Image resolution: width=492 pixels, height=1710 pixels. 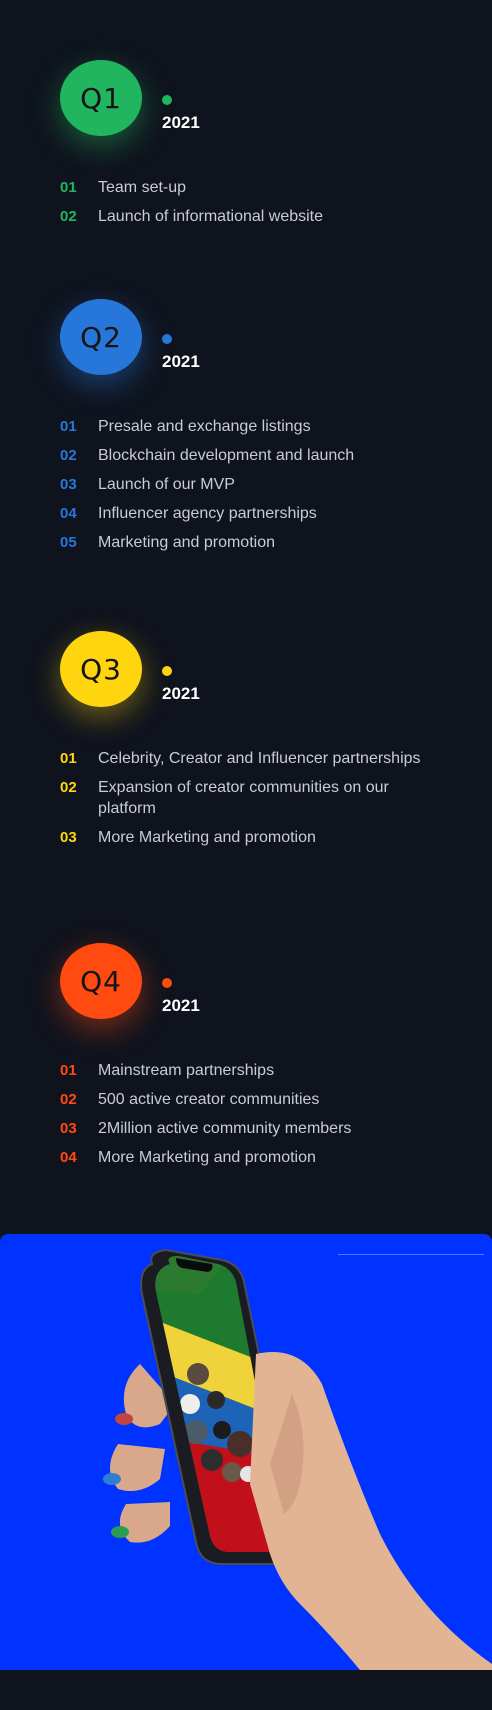 I want to click on q2-badge: Q2, so click(x=101, y=337).